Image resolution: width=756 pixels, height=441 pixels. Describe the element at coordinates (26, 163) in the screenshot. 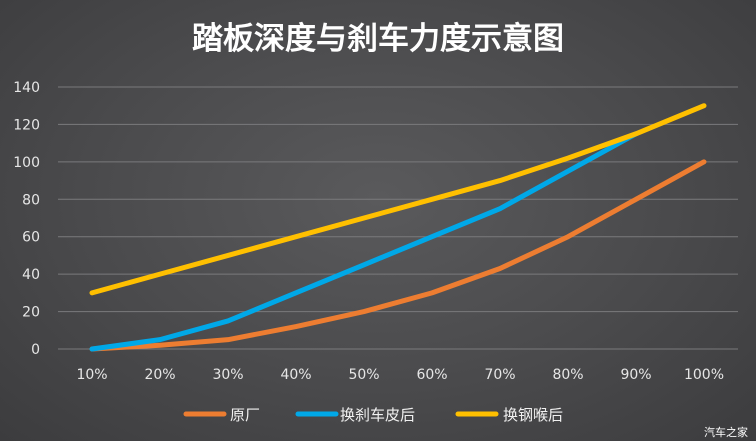

I see `y-tick-label: 100` at that location.